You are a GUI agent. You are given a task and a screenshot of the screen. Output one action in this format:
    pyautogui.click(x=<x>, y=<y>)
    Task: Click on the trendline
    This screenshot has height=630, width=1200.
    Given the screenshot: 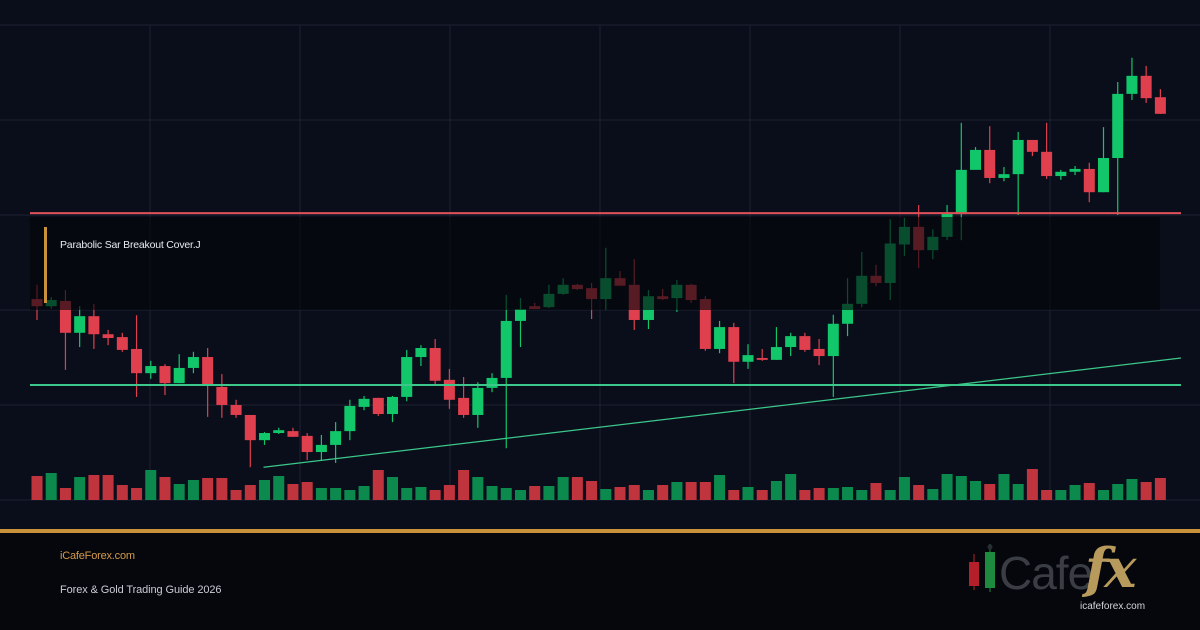 What is the action you would take?
    pyautogui.click(x=722, y=412)
    